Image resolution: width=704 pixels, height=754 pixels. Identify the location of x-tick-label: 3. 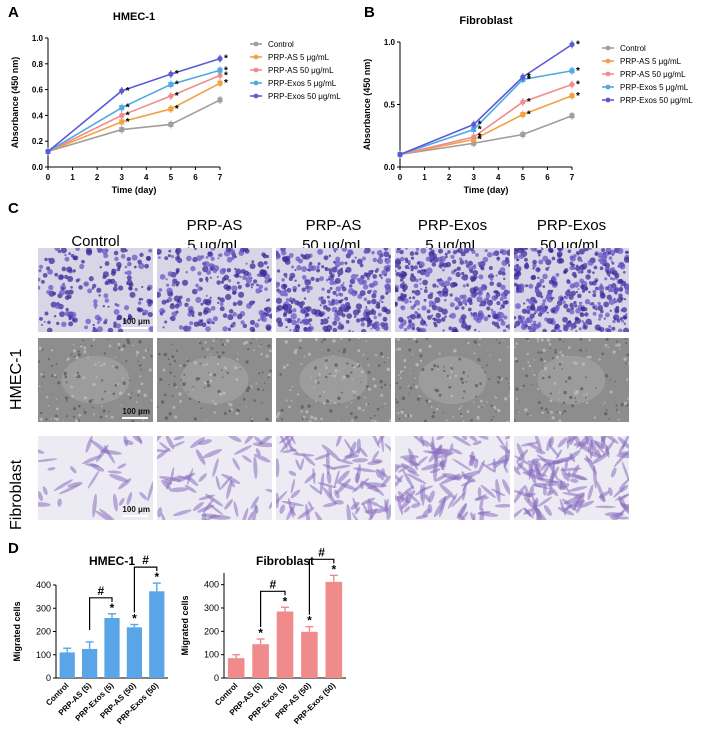
(473, 177).